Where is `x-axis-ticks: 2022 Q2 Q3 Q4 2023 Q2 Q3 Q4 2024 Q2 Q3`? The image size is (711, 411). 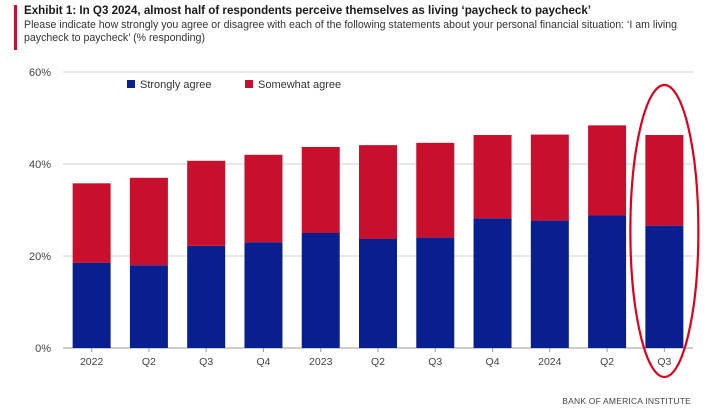
x-axis-ticks: 2022 Q2 Q3 Q4 2023 Q2 Q3 Q4 2024 Q2 Q3 is located at coordinates (376, 358).